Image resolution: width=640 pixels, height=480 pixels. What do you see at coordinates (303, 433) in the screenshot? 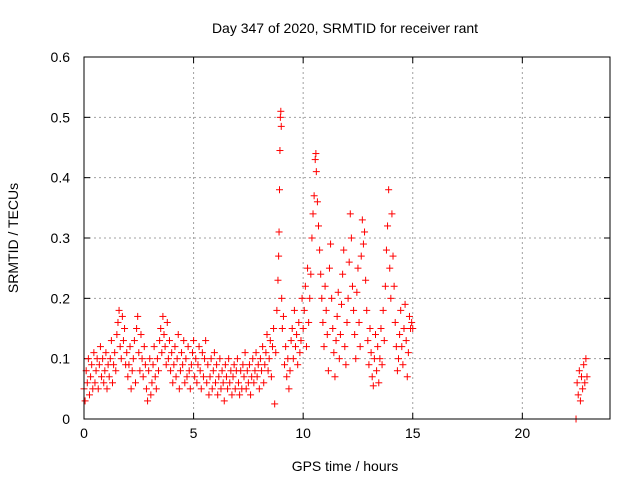
I see `x-tick-label: 10` at bounding box center [303, 433].